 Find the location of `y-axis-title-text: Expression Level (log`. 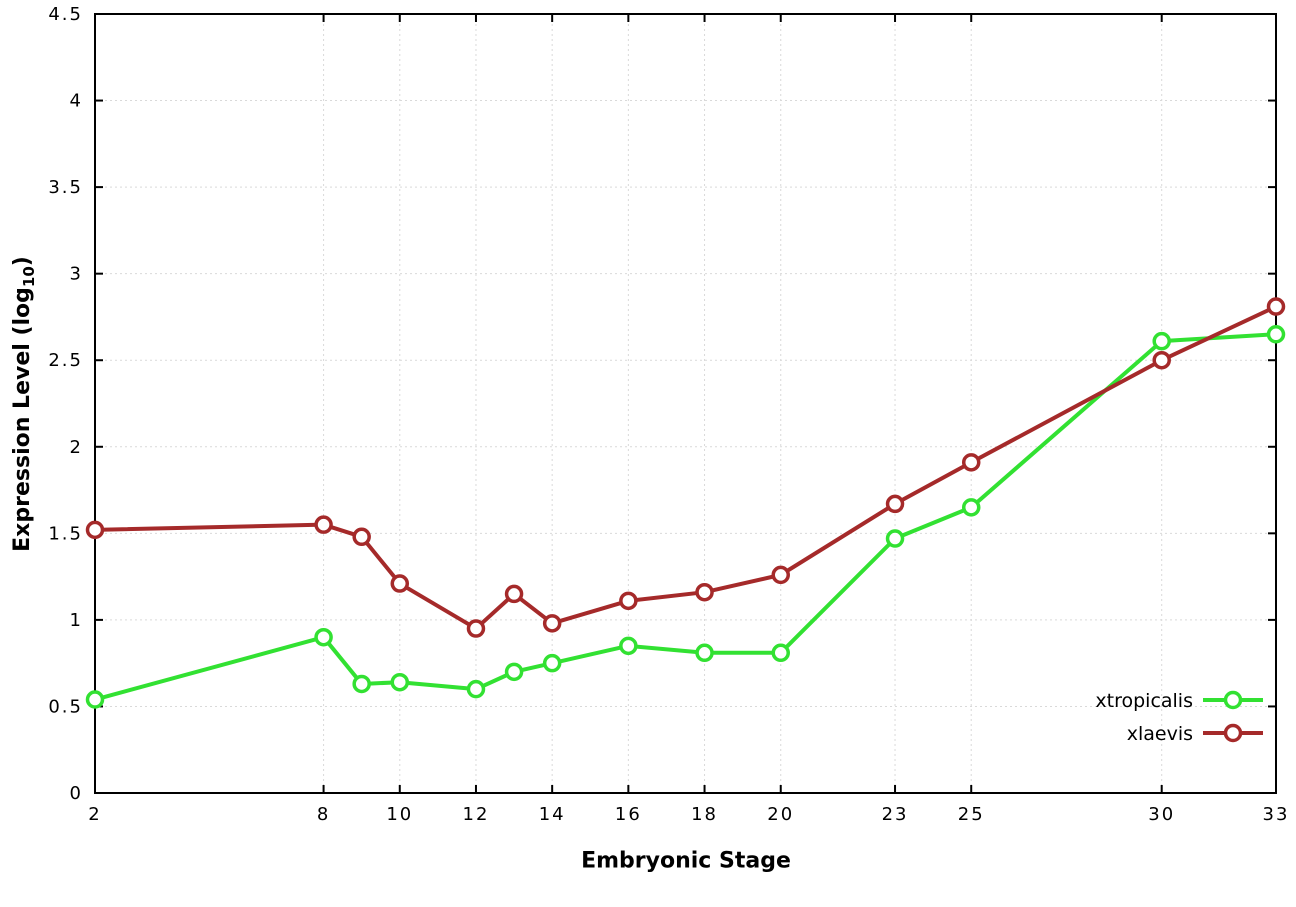

y-axis-title-text: Expression Level (log is located at coordinates (22, 419).